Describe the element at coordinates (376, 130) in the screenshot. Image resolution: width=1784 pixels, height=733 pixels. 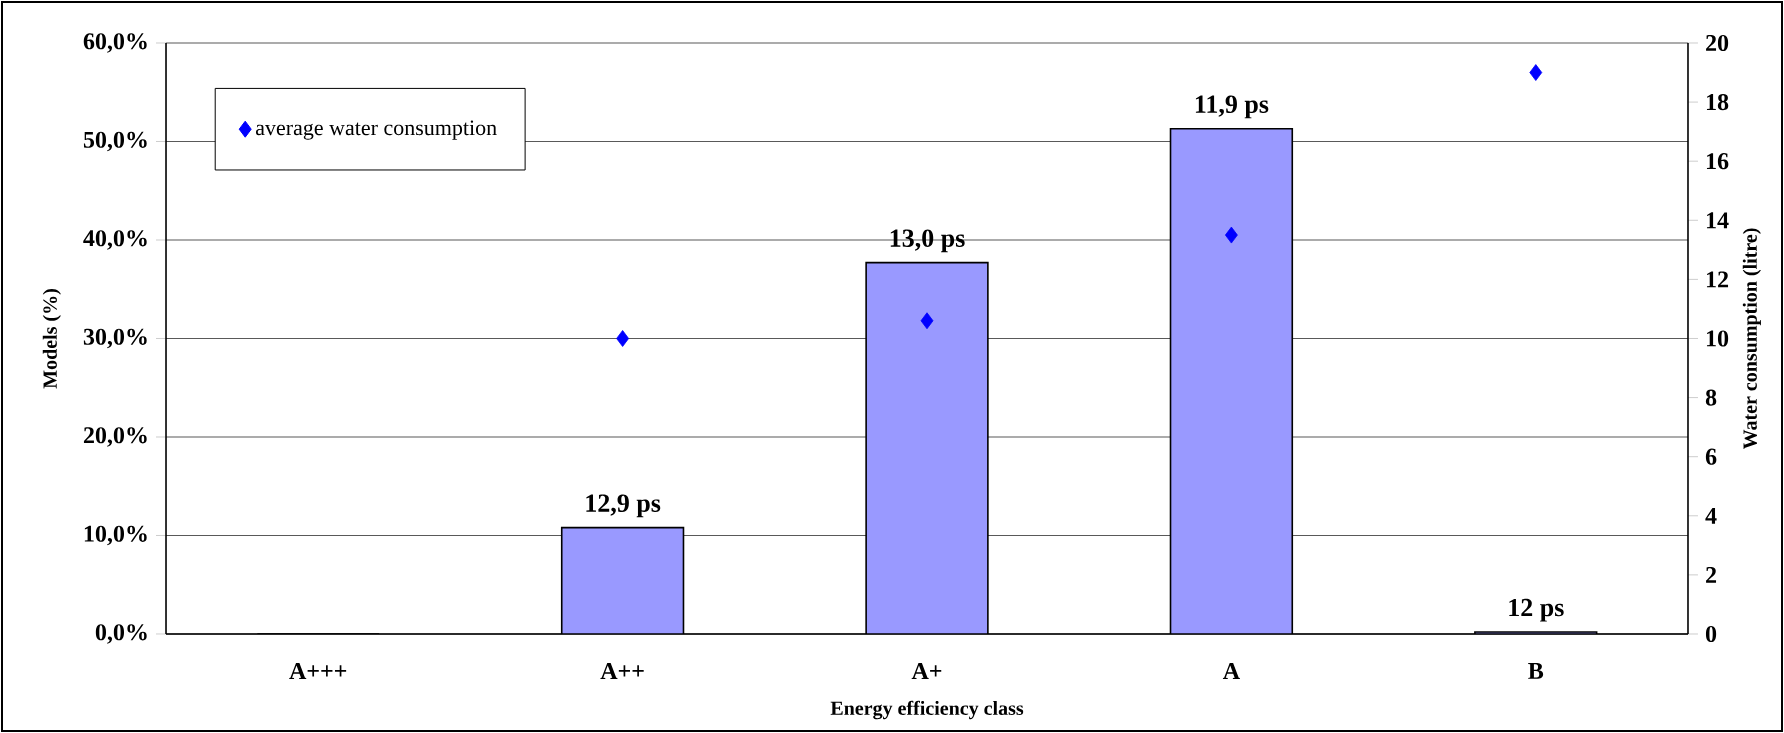
I see `legend-label: average water consumption` at that location.